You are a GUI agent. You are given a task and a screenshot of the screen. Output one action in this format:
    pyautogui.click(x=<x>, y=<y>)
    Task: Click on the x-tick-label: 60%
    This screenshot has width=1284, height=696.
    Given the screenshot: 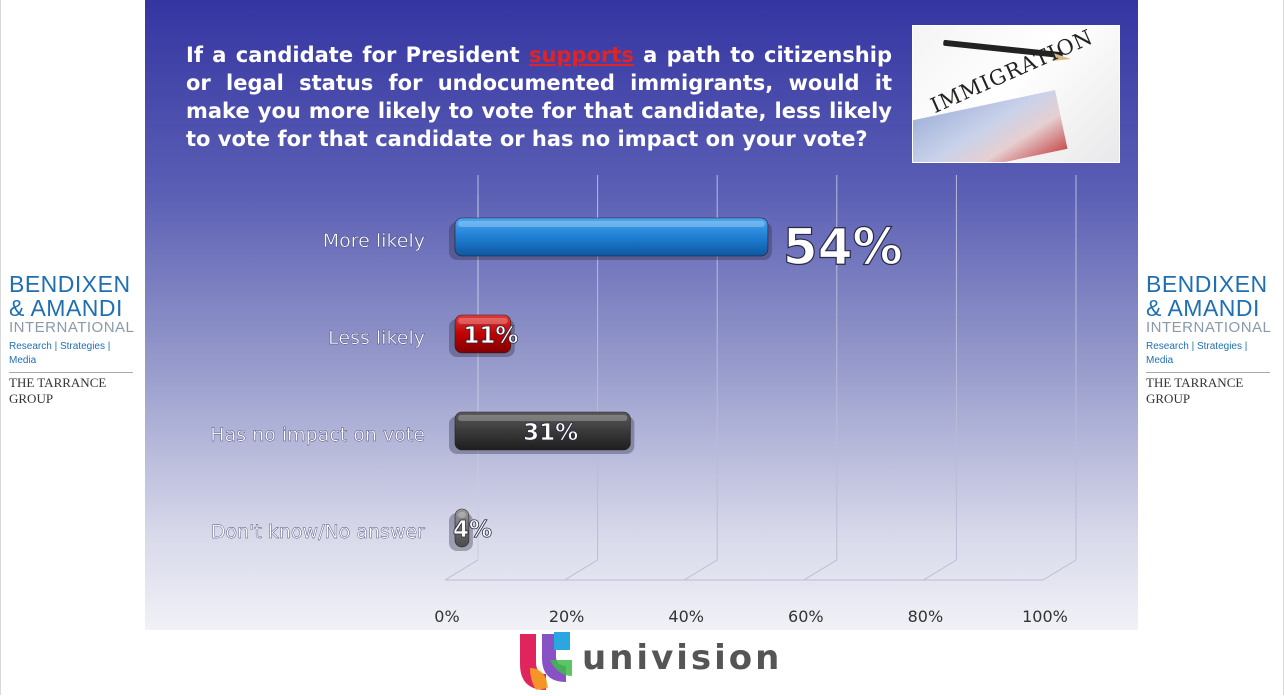 What is the action you would take?
    pyautogui.click(x=806, y=616)
    